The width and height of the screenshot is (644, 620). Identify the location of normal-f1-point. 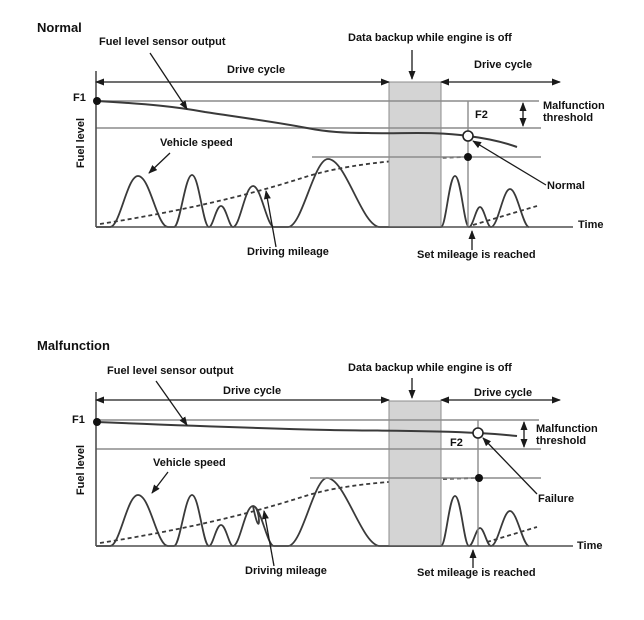
(97, 101).